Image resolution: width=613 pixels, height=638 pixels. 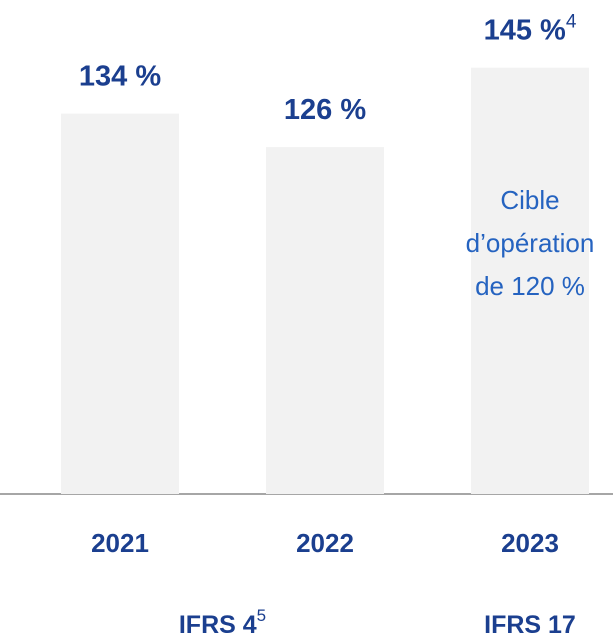 What do you see at coordinates (530, 243) in the screenshot?
I see `annotation: d’opération` at bounding box center [530, 243].